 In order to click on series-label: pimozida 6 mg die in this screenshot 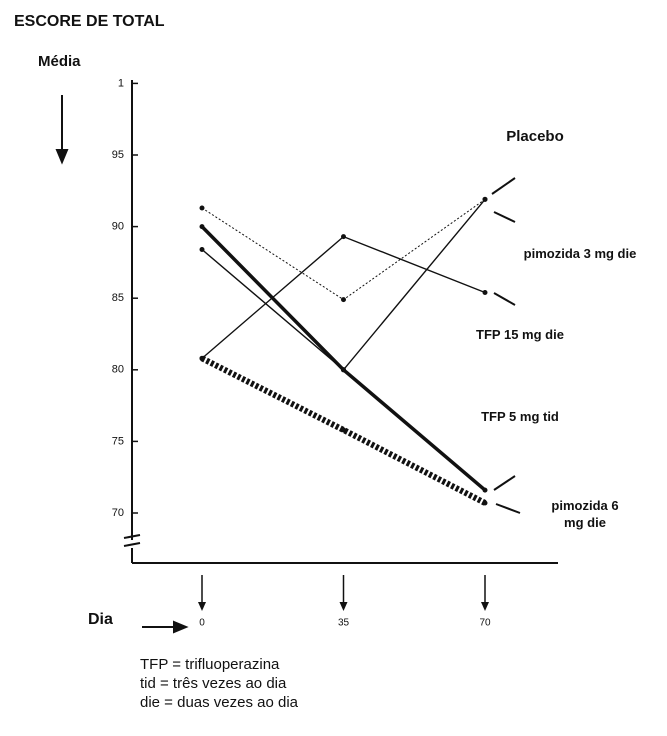, I will do `click(585, 514)`.